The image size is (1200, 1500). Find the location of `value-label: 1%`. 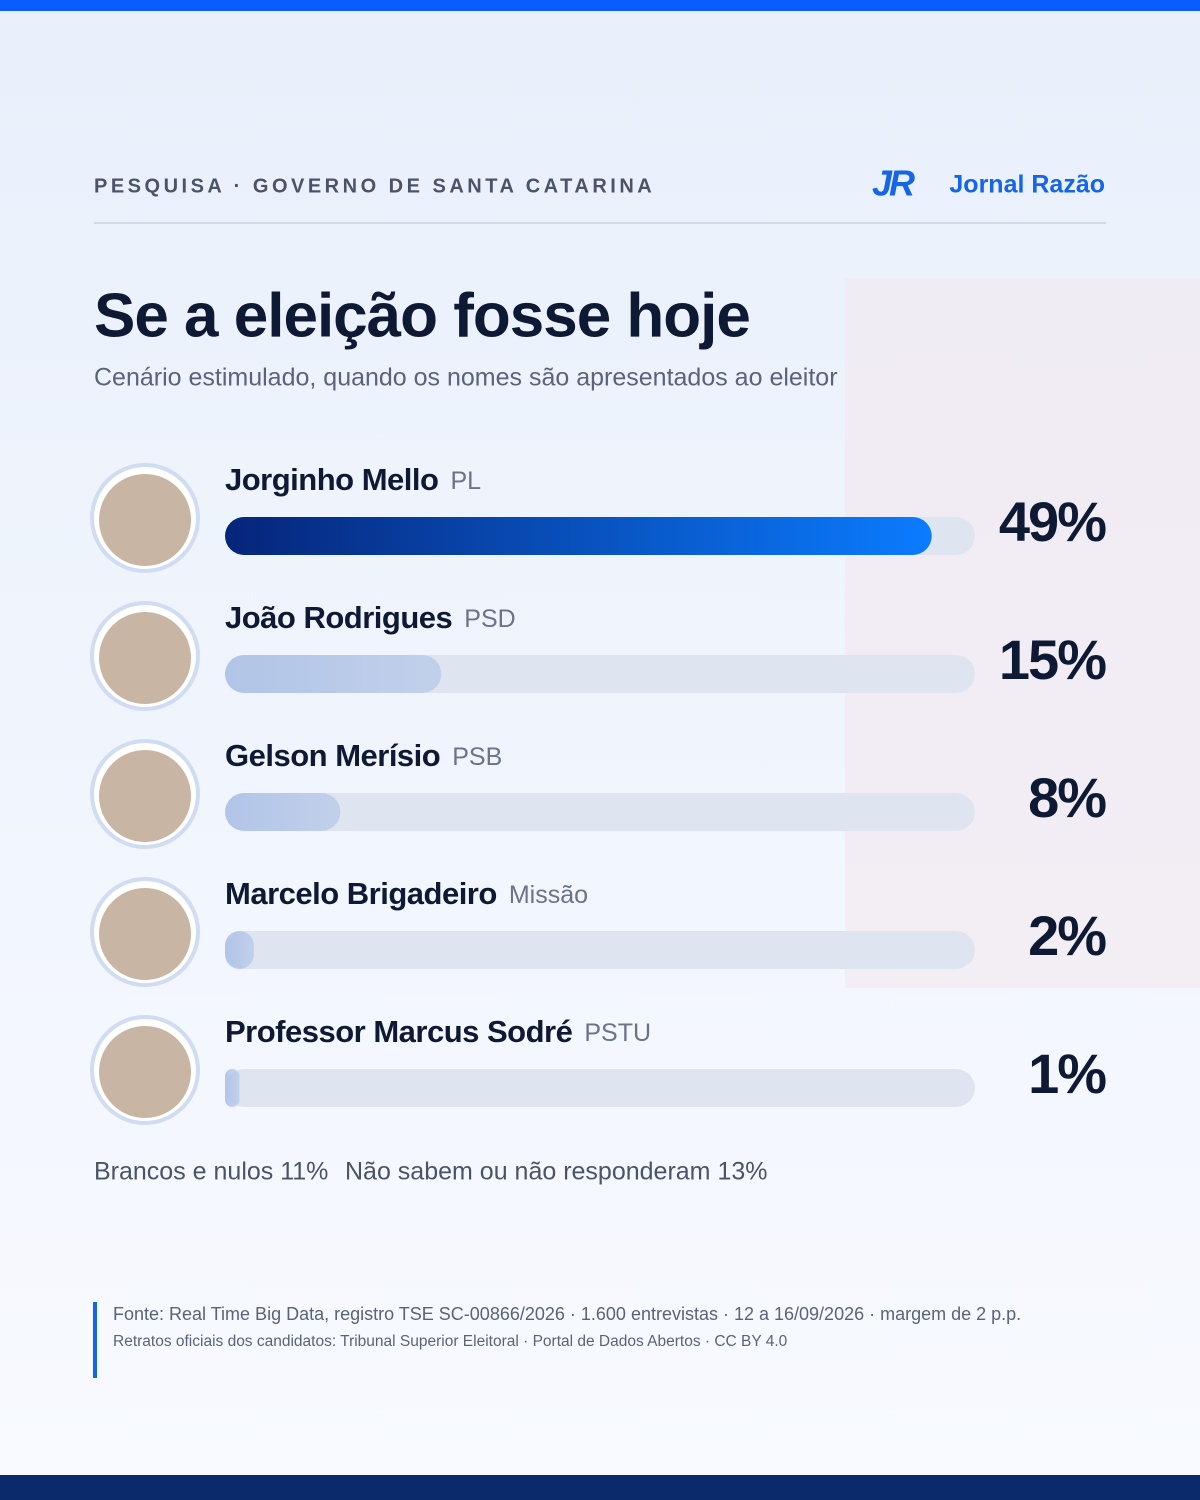

value-label: 1% is located at coordinates (1067, 1073).